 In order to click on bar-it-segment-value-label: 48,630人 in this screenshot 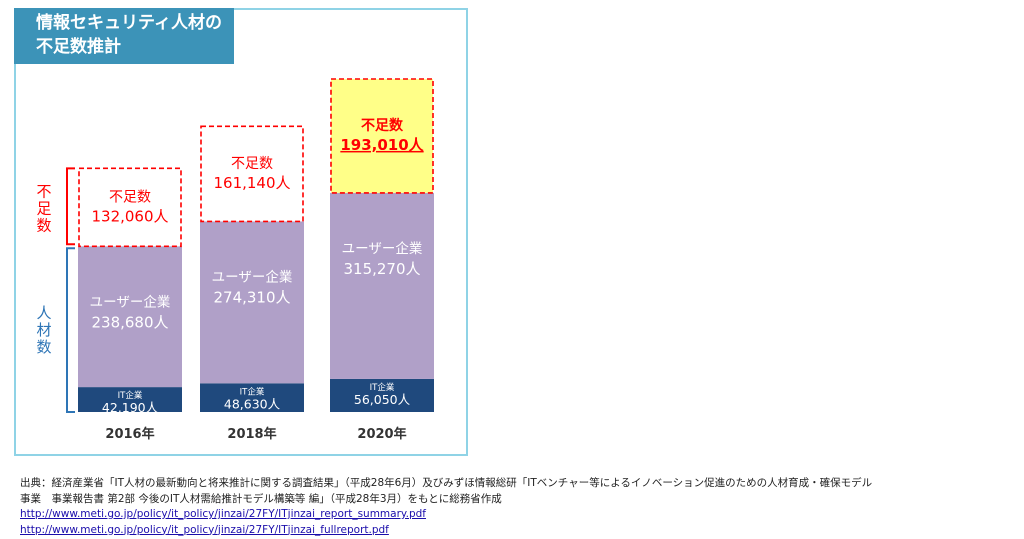, I will do `click(252, 403)`.